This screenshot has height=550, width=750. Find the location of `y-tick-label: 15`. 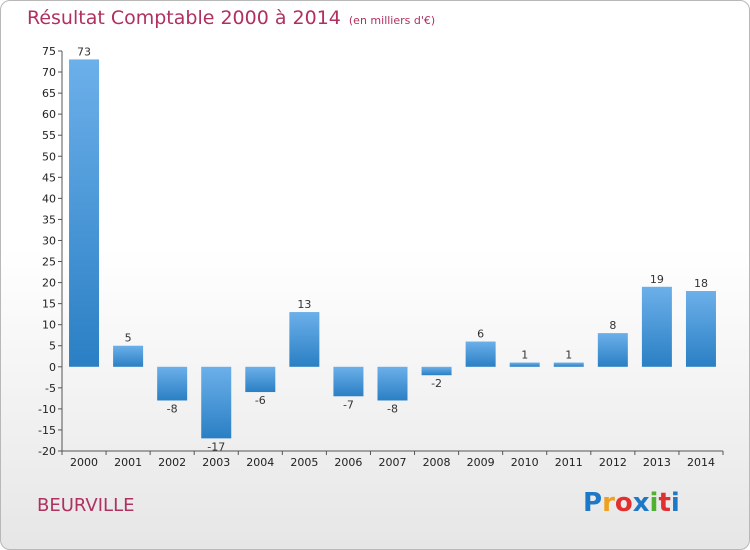

y-tick-label: 15 is located at coordinates (49, 304).